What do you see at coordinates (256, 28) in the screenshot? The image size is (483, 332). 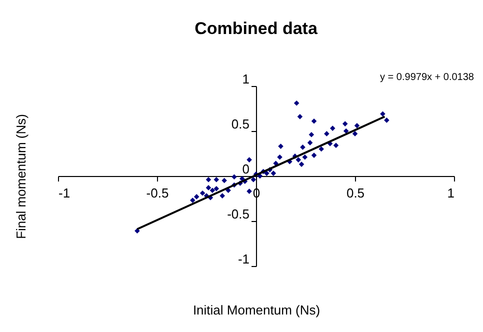 I see `chart-title: Combined data` at bounding box center [256, 28].